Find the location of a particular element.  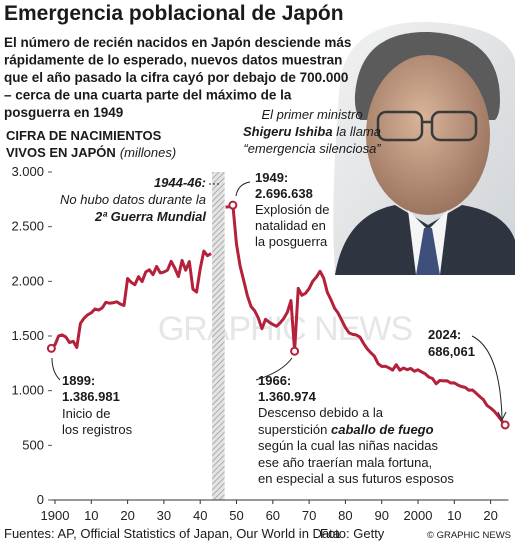

annotation-value: 1.386.981 is located at coordinates (91, 396).